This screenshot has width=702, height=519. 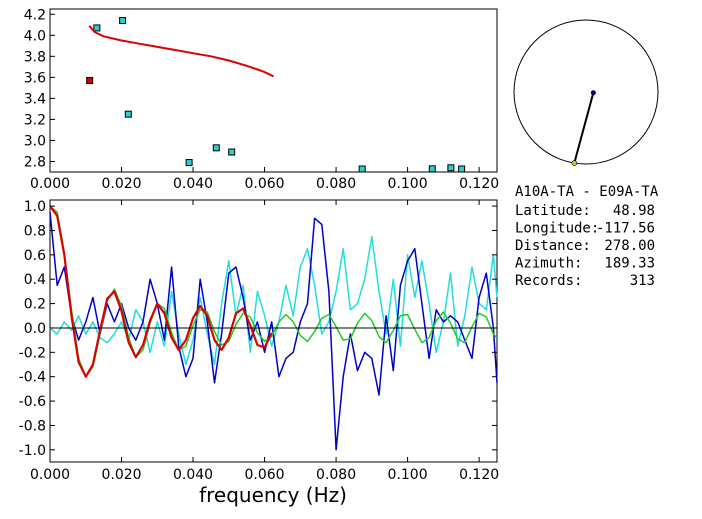 I want to click on dispersion-x-tick-label: 0.020, so click(x=121, y=184).